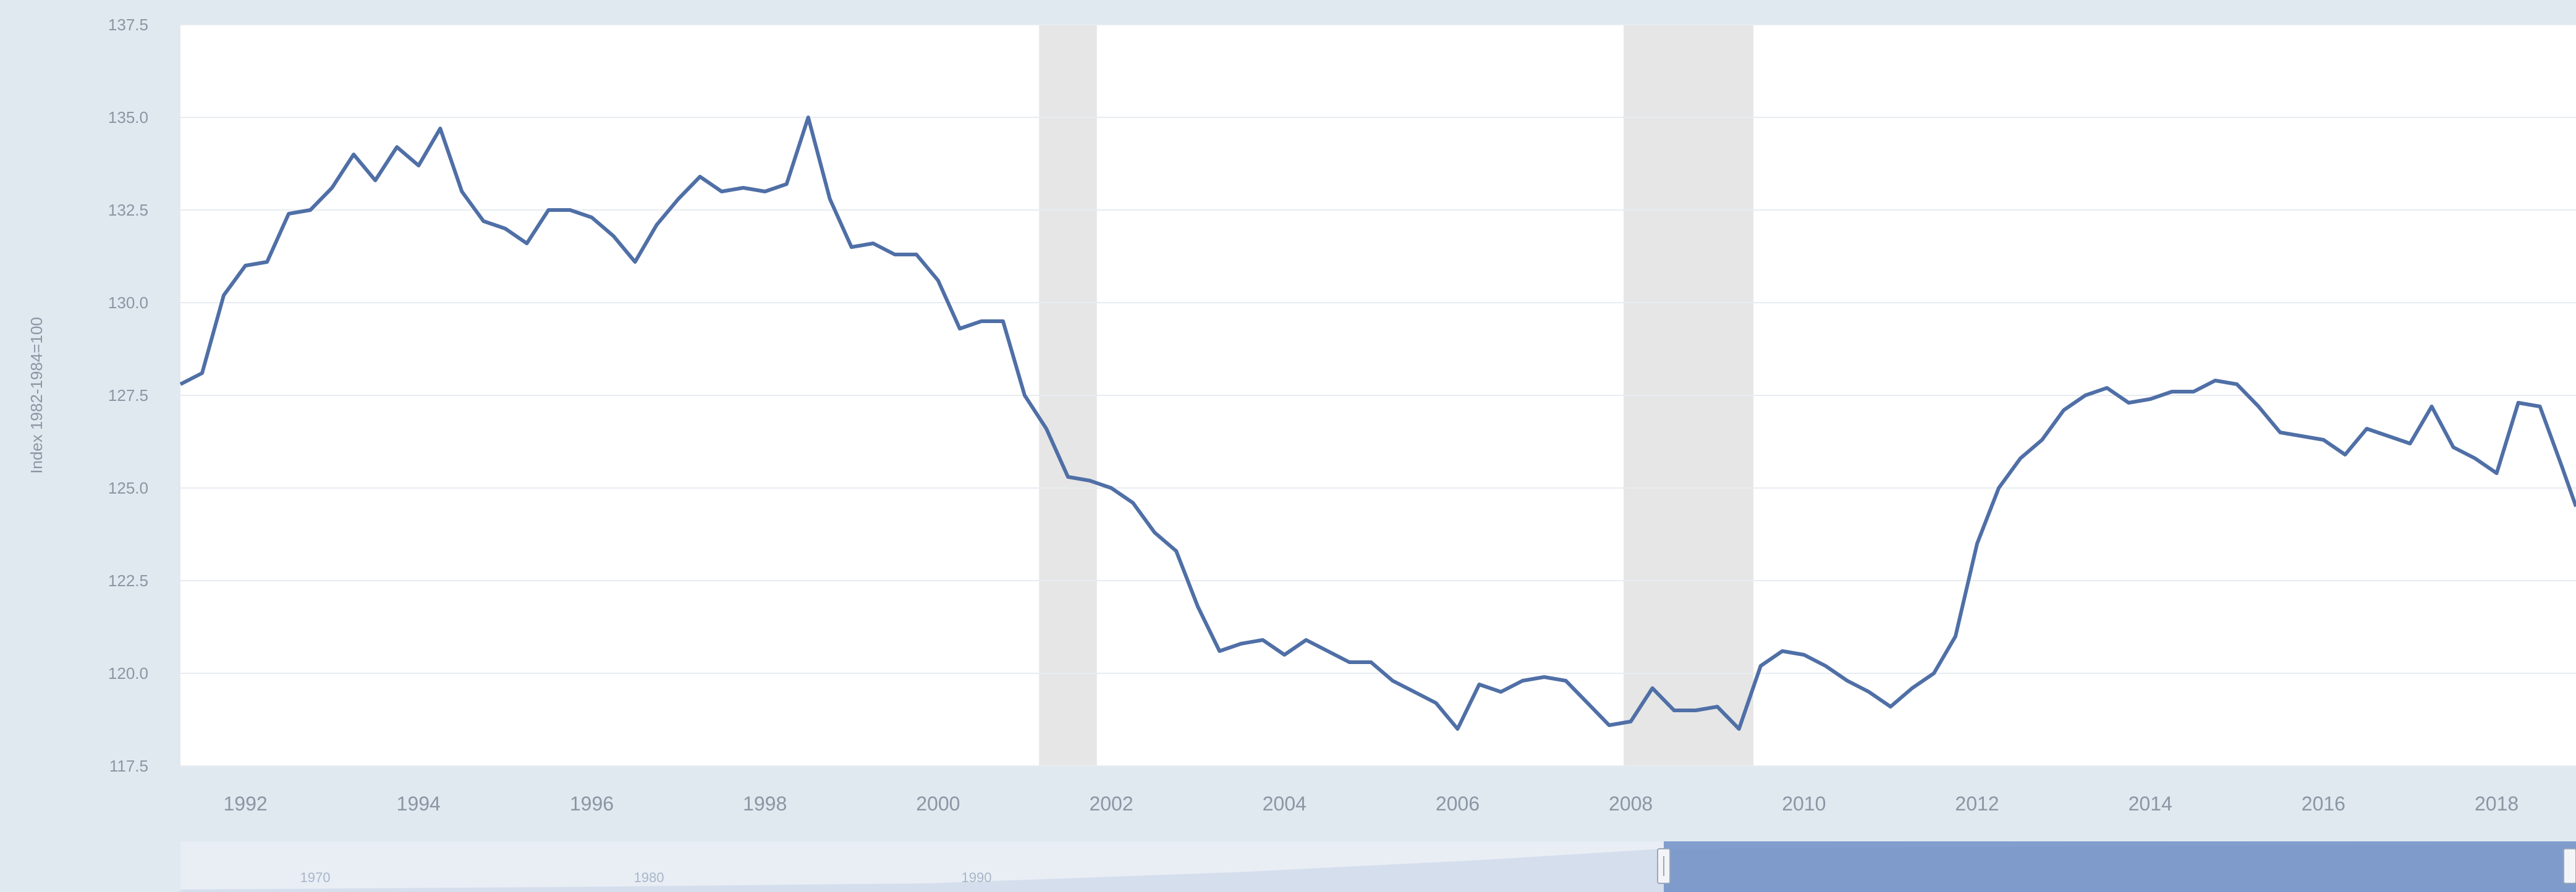 Image resolution: width=2576 pixels, height=892 pixels. I want to click on navigator-selected-range, so click(2120, 866).